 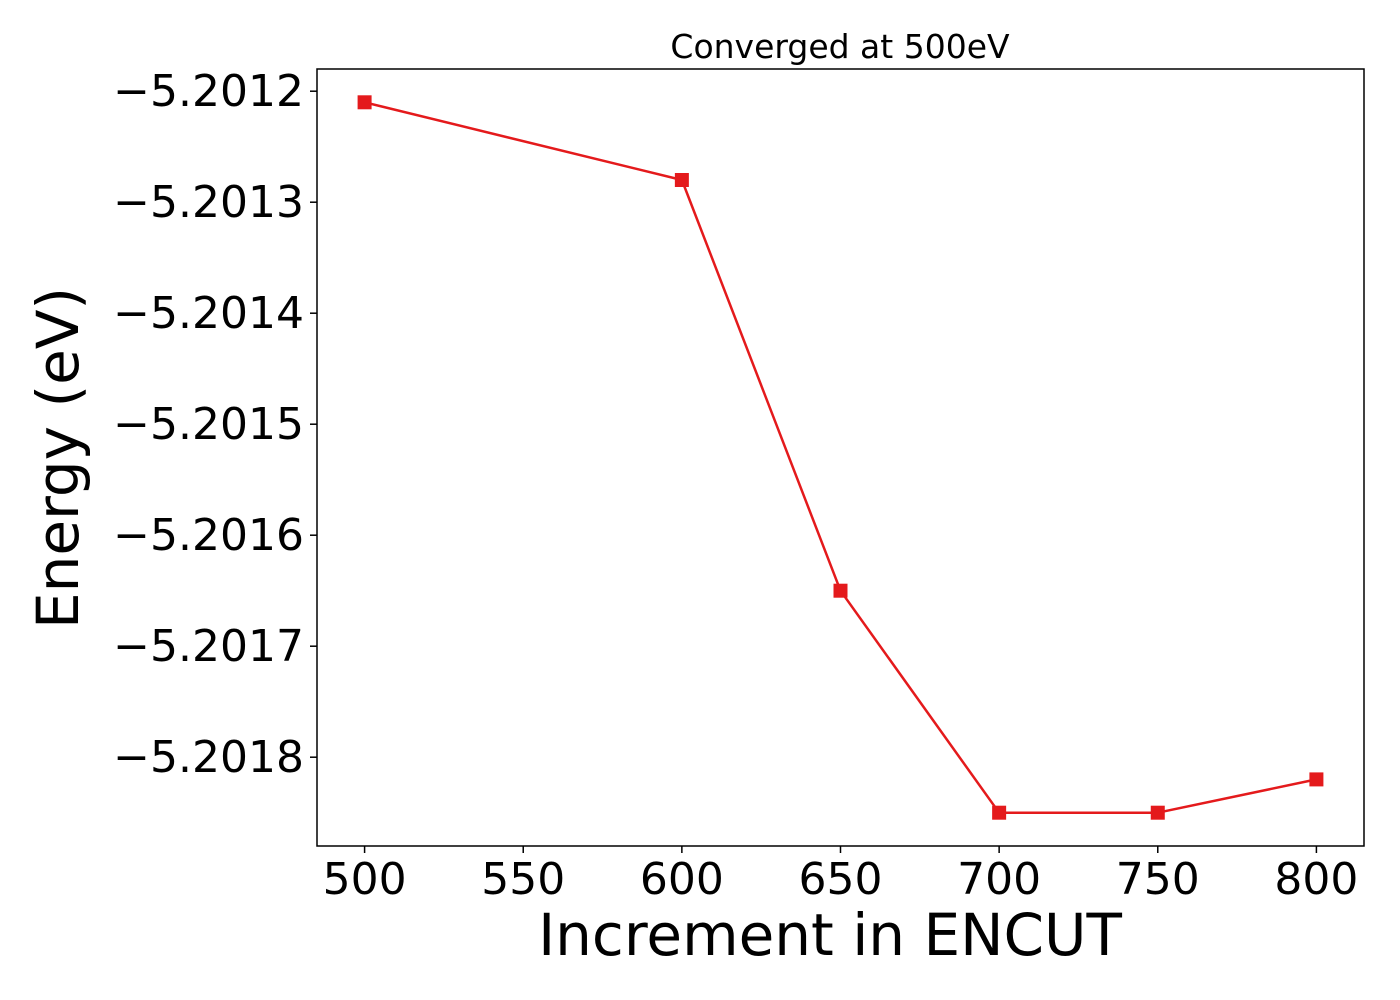 What do you see at coordinates (841, 879) in the screenshot?
I see `x-tick-label: 650` at bounding box center [841, 879].